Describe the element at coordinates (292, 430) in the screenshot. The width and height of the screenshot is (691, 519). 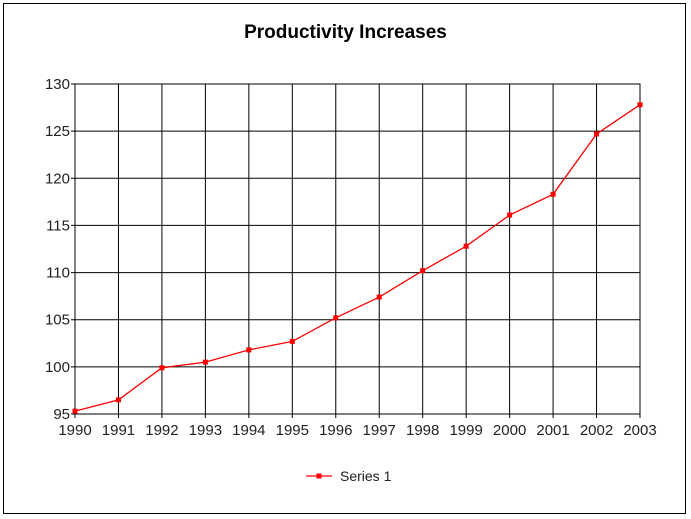
I see `x-tick-label: 1995` at that location.